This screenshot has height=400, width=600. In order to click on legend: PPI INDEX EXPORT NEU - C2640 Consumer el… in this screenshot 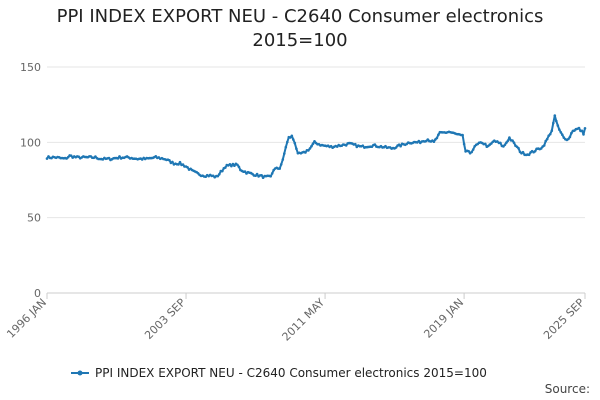, I will do `click(279, 373)`.